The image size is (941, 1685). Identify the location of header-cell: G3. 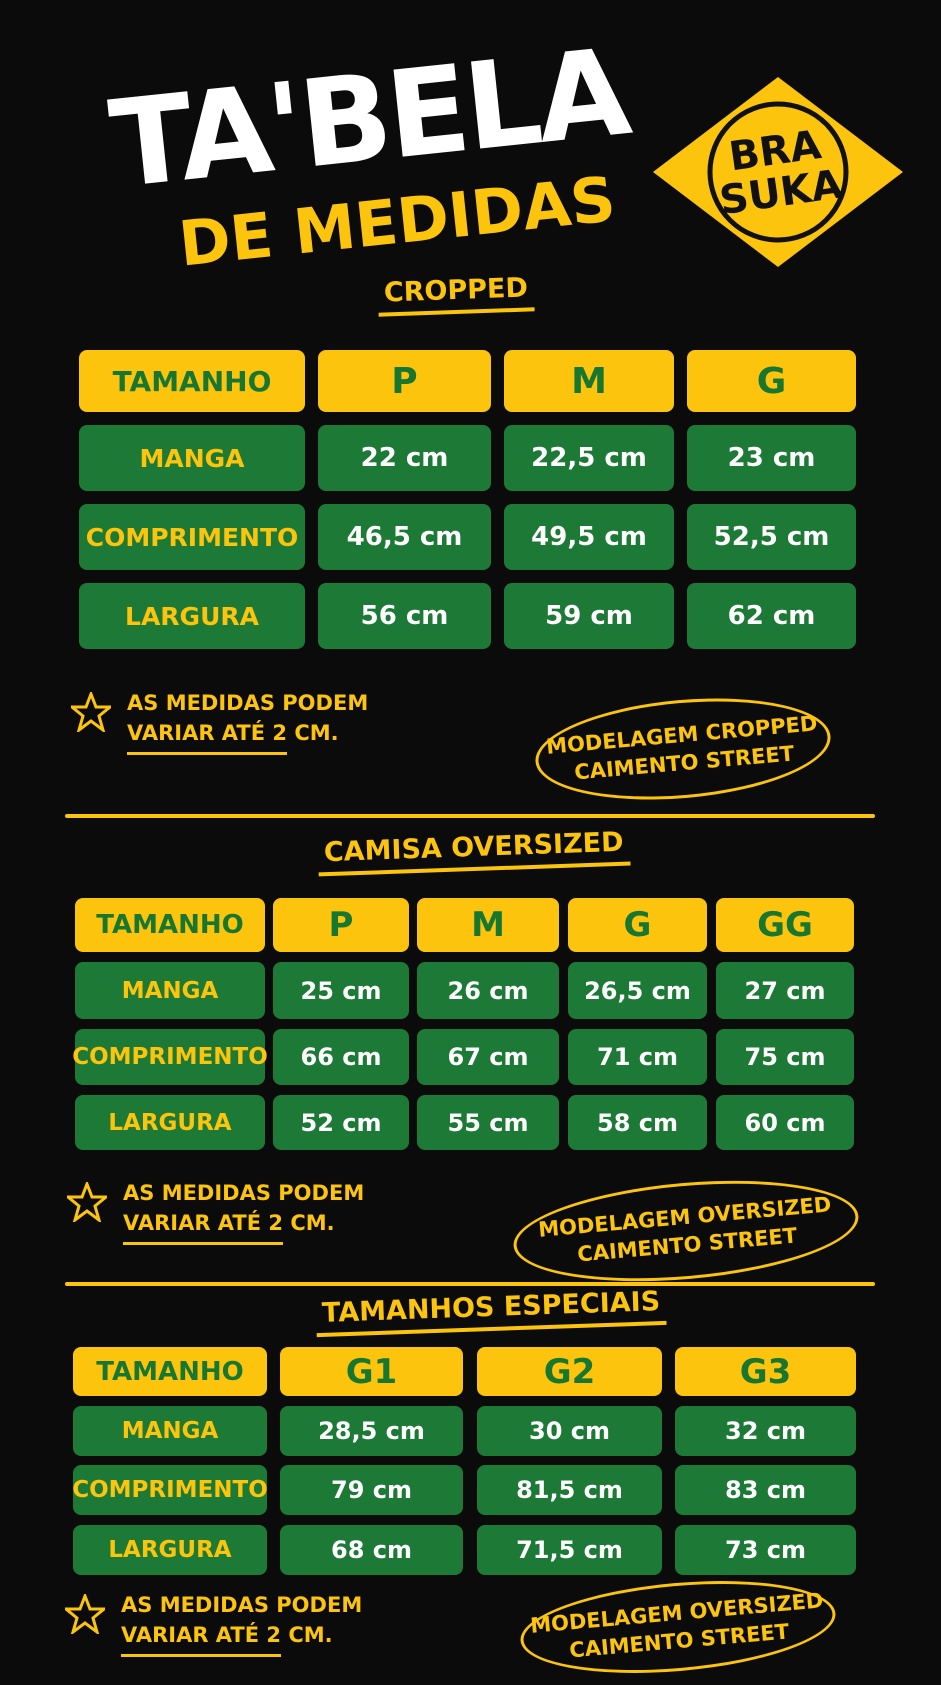
(765, 1371).